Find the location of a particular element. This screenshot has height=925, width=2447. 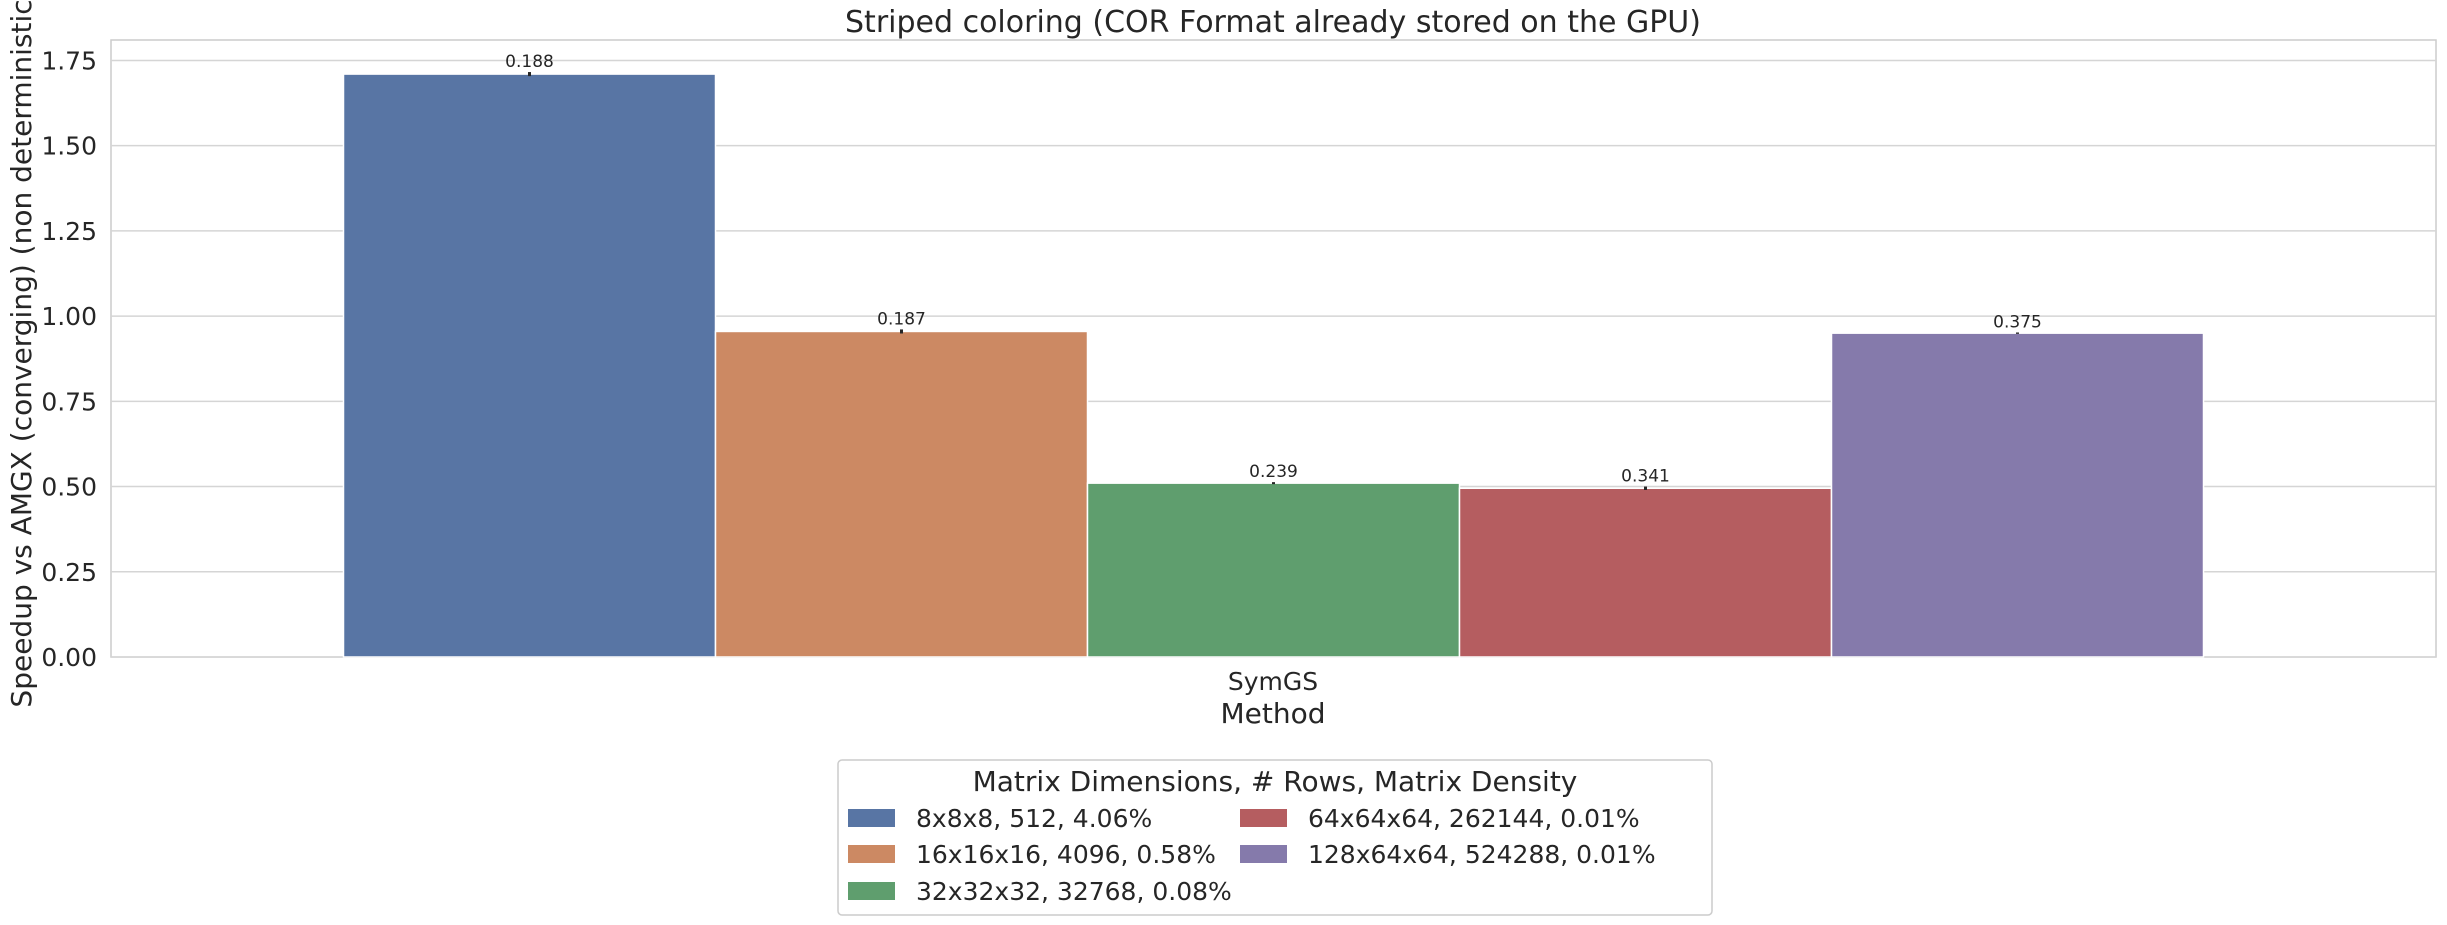

y-tick-label: 0.00 is located at coordinates (69, 657).